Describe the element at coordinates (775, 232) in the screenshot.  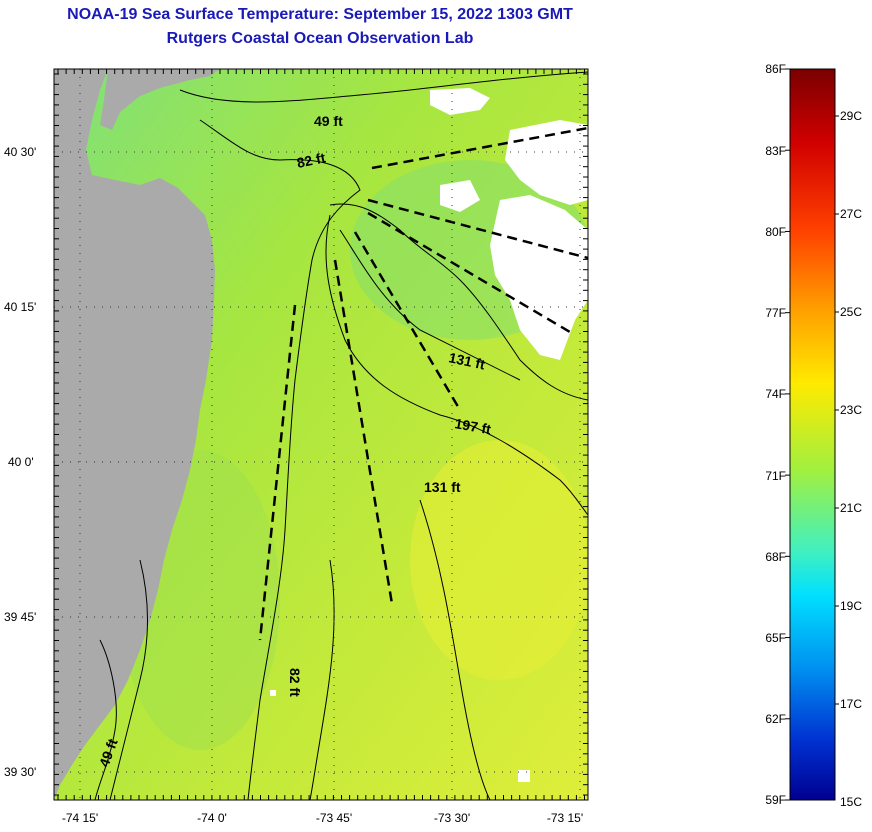
I see `cb-f-80: 80F` at that location.